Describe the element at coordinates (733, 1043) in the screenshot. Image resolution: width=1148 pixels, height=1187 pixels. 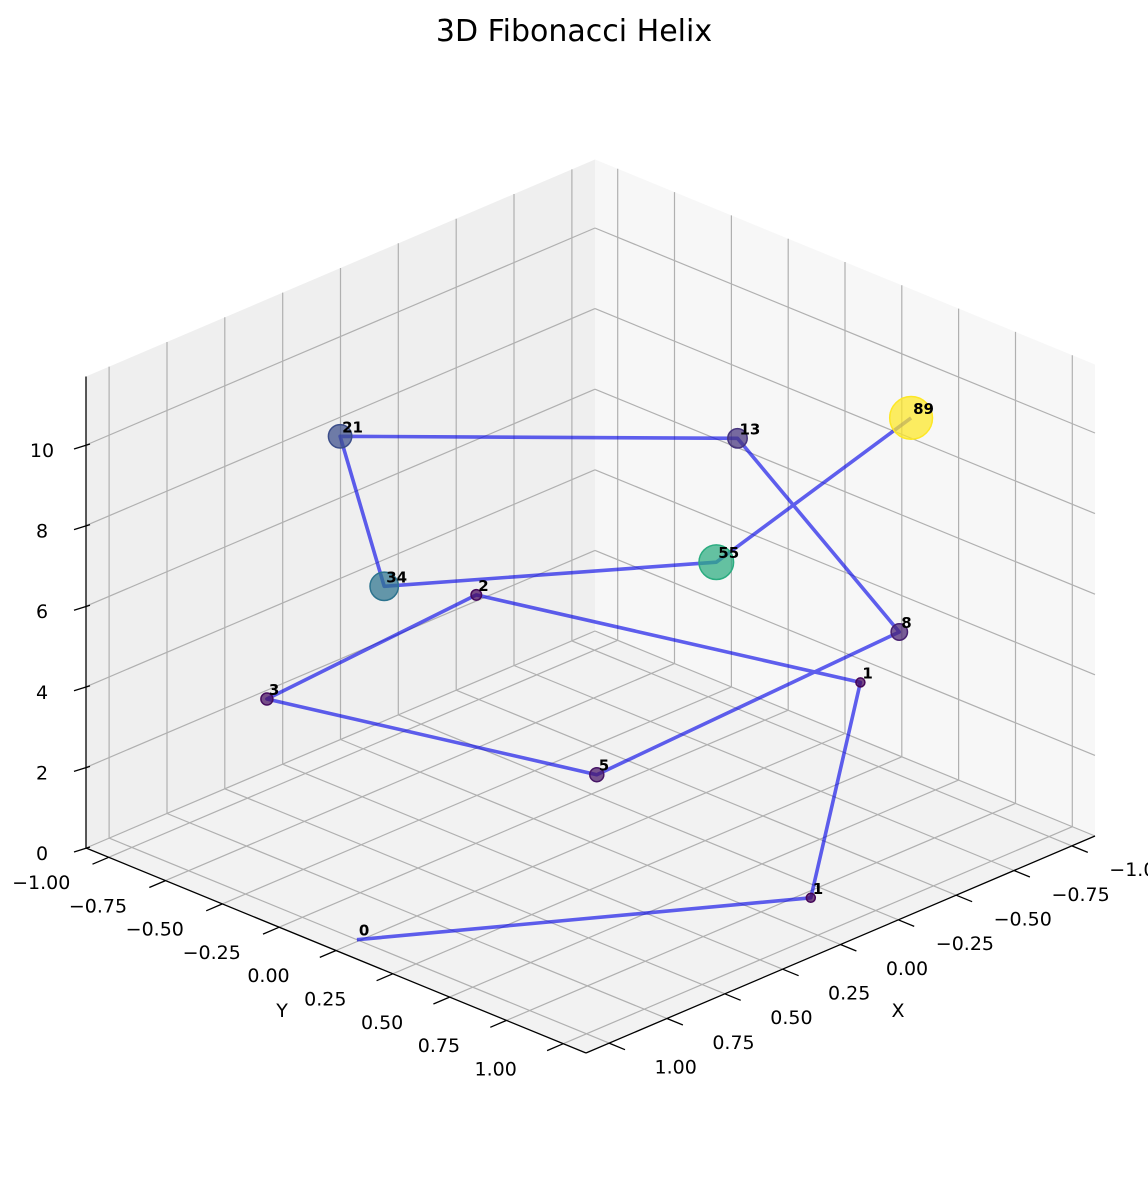
I see `x-tick-label: 0.75` at that location.